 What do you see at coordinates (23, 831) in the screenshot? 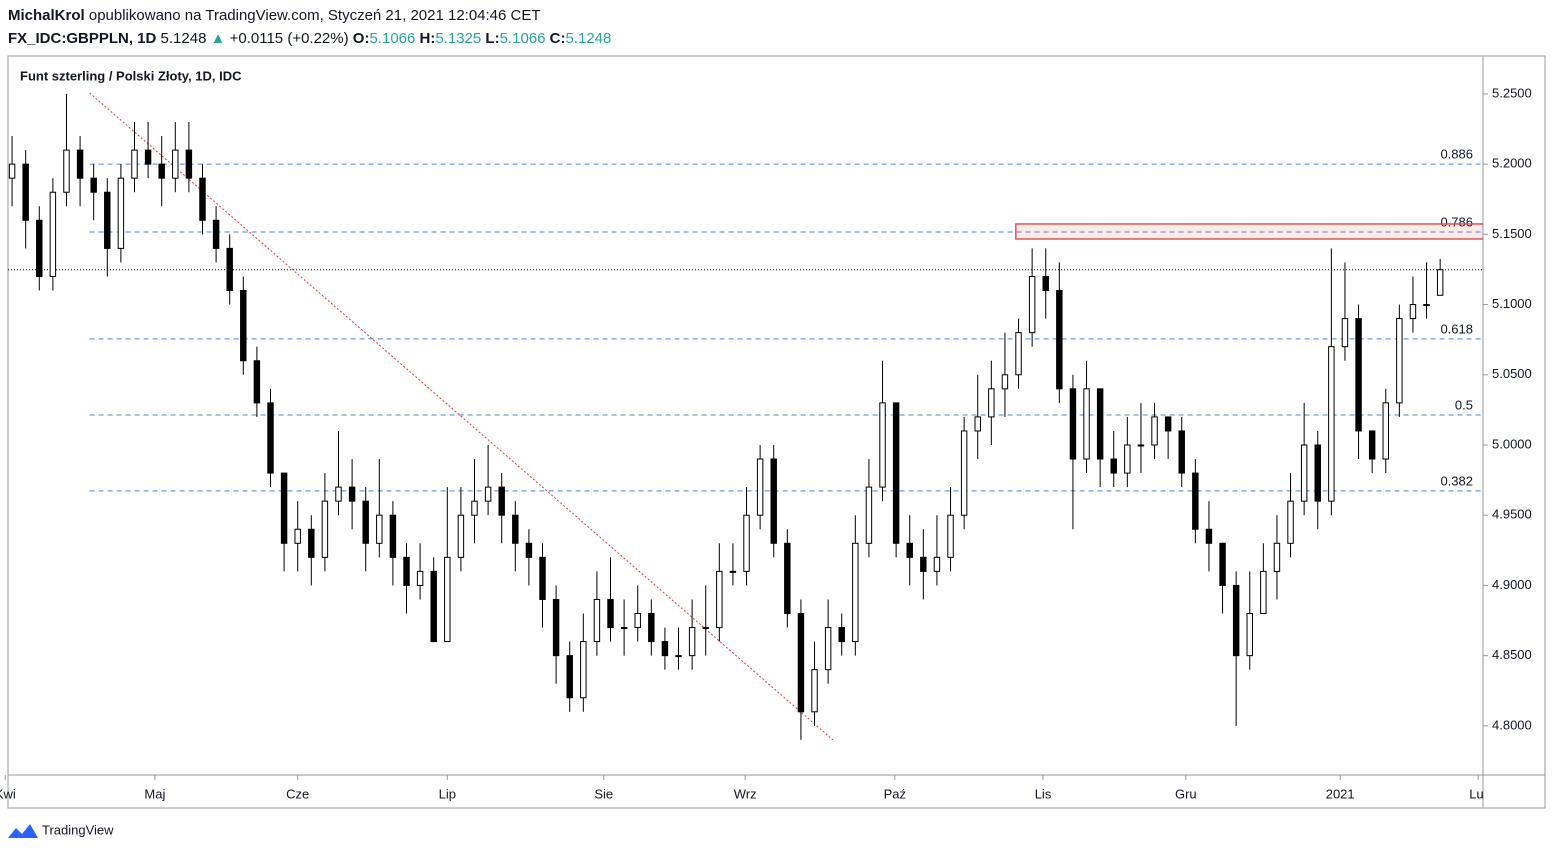
I see `logo-icon` at bounding box center [23, 831].